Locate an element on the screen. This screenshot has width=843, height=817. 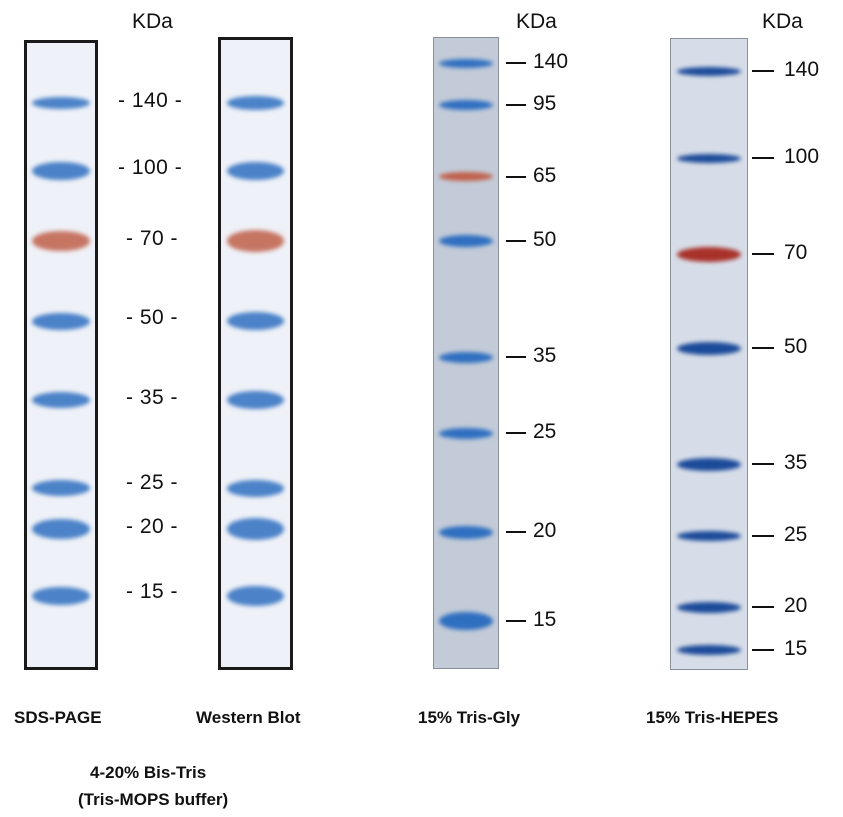
tick-label-tris-gly: 50 is located at coordinates (545, 239).